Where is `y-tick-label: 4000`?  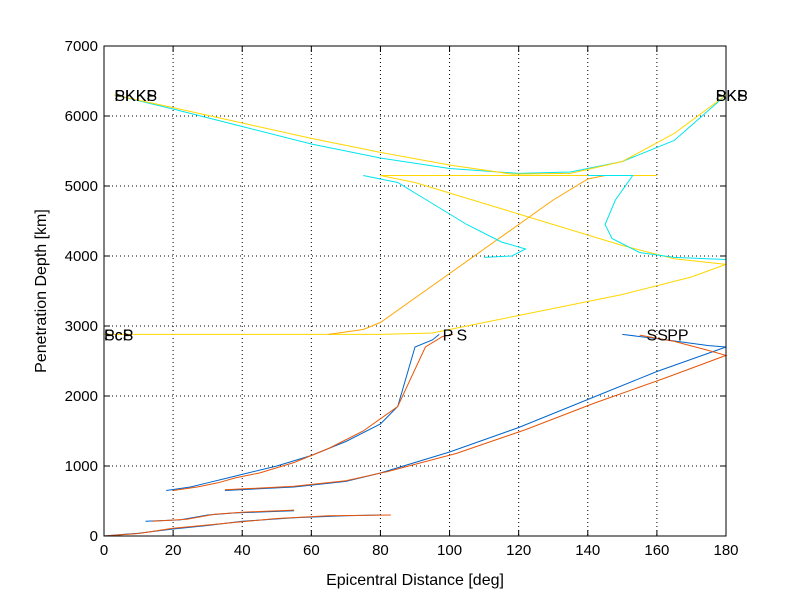 y-tick-label: 4000 is located at coordinates (81, 256).